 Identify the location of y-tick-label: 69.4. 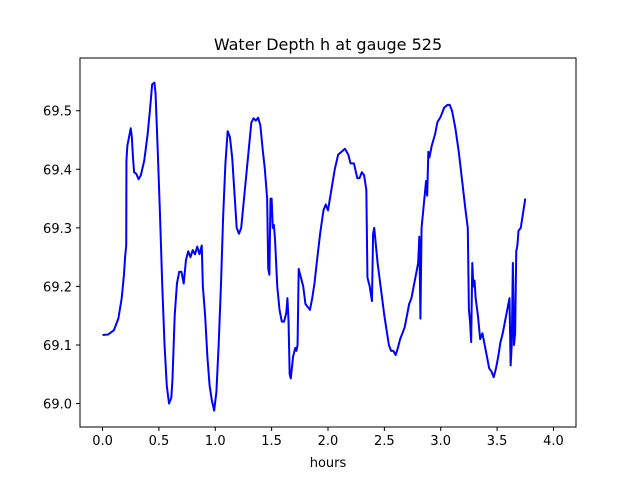
(57, 170).